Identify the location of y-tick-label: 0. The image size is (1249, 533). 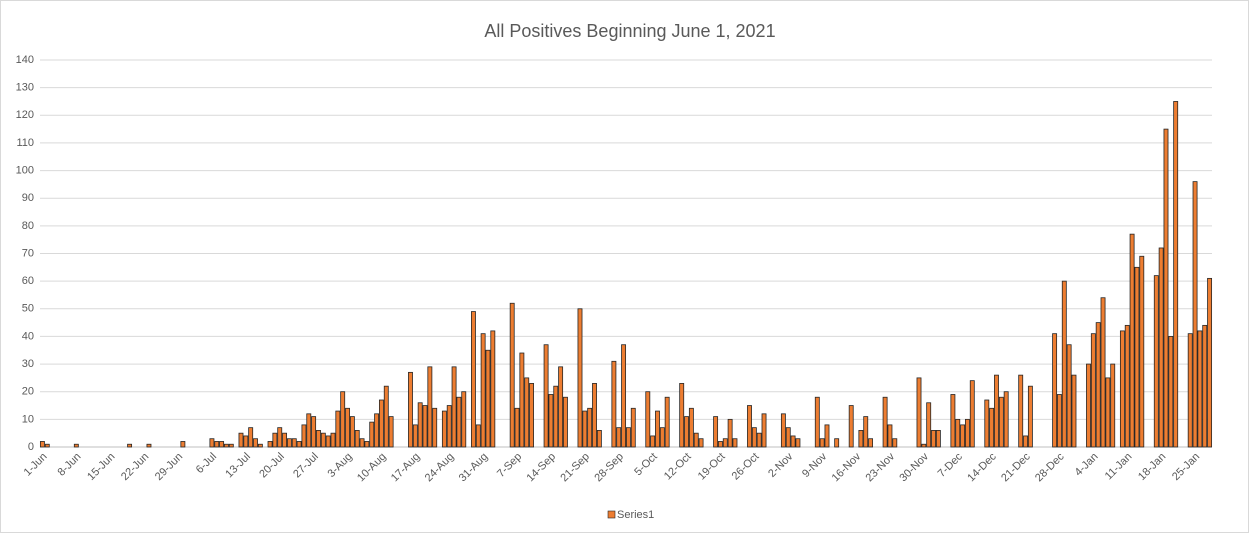
(31, 447).